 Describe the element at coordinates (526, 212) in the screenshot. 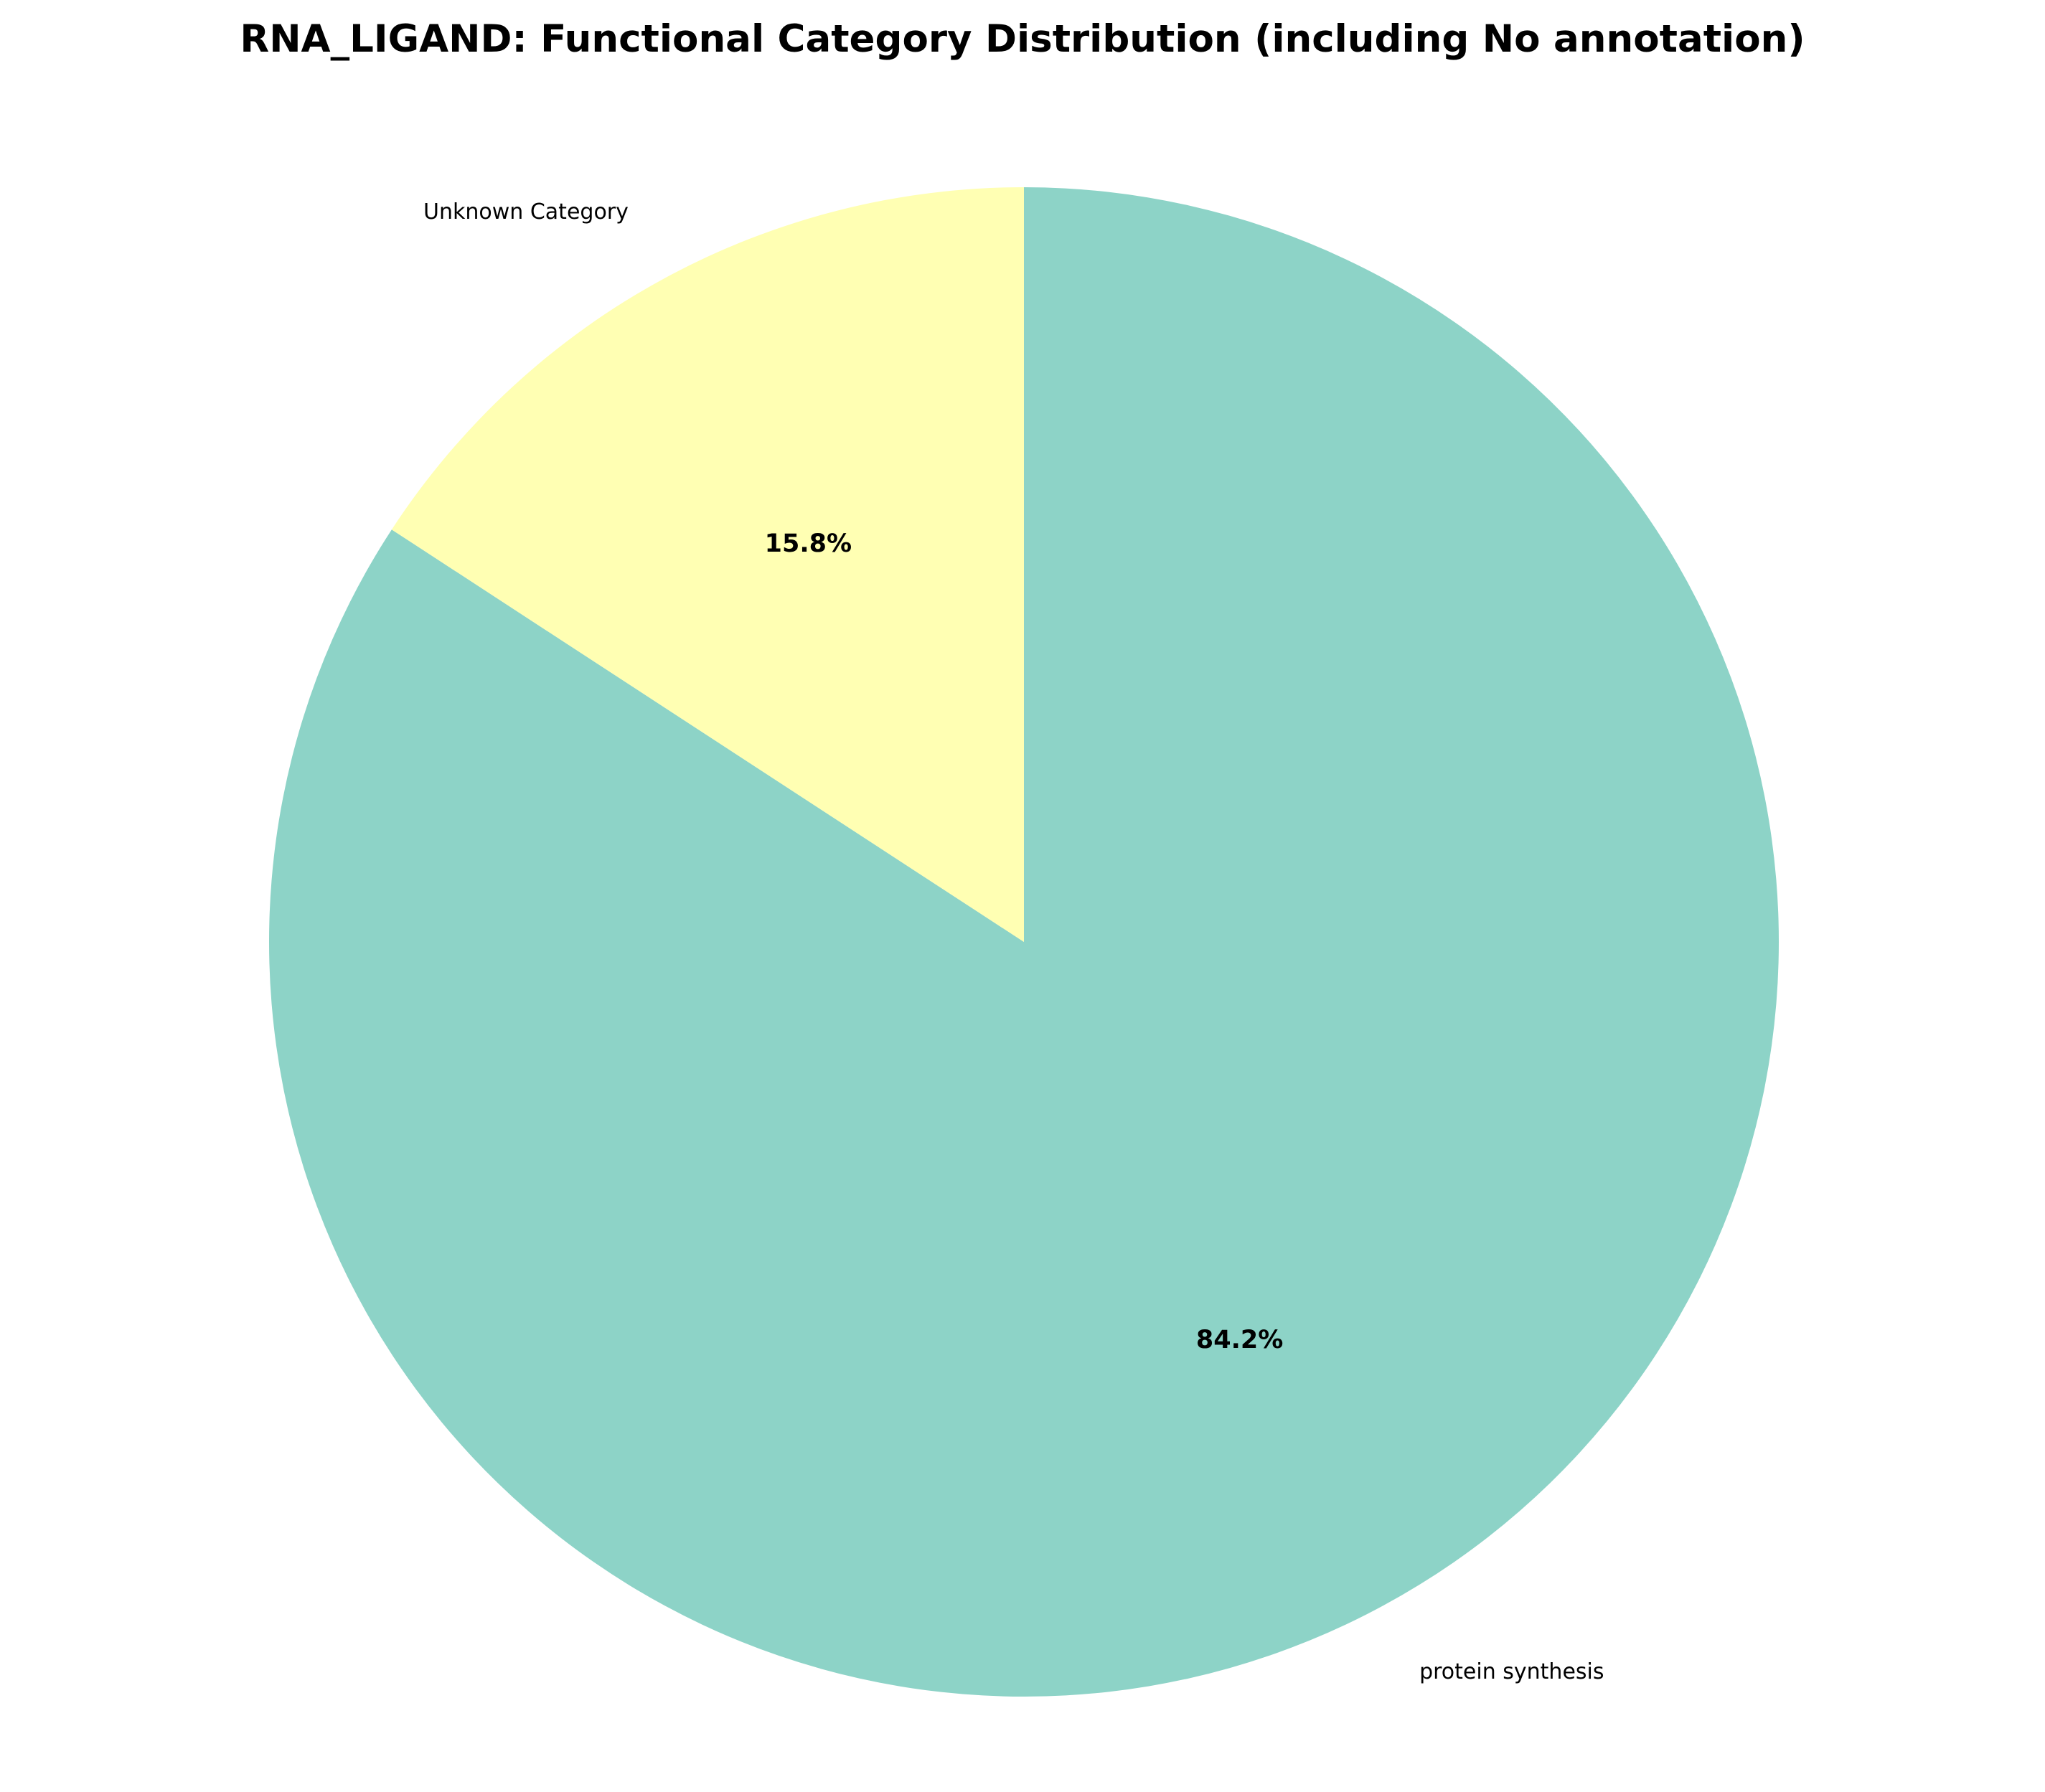

I see `pie-category-label: Unknown Category` at that location.